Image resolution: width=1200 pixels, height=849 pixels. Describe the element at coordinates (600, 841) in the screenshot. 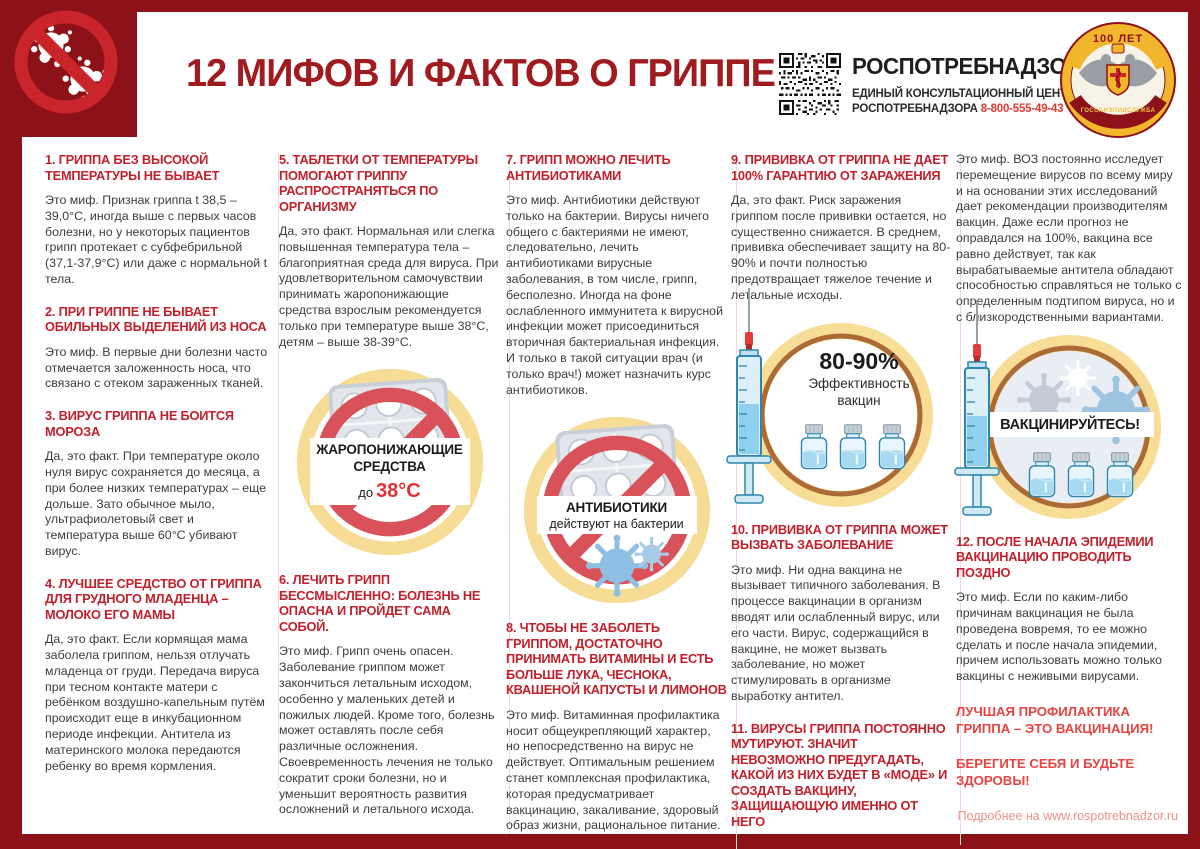

I see `frame-bottom` at that location.